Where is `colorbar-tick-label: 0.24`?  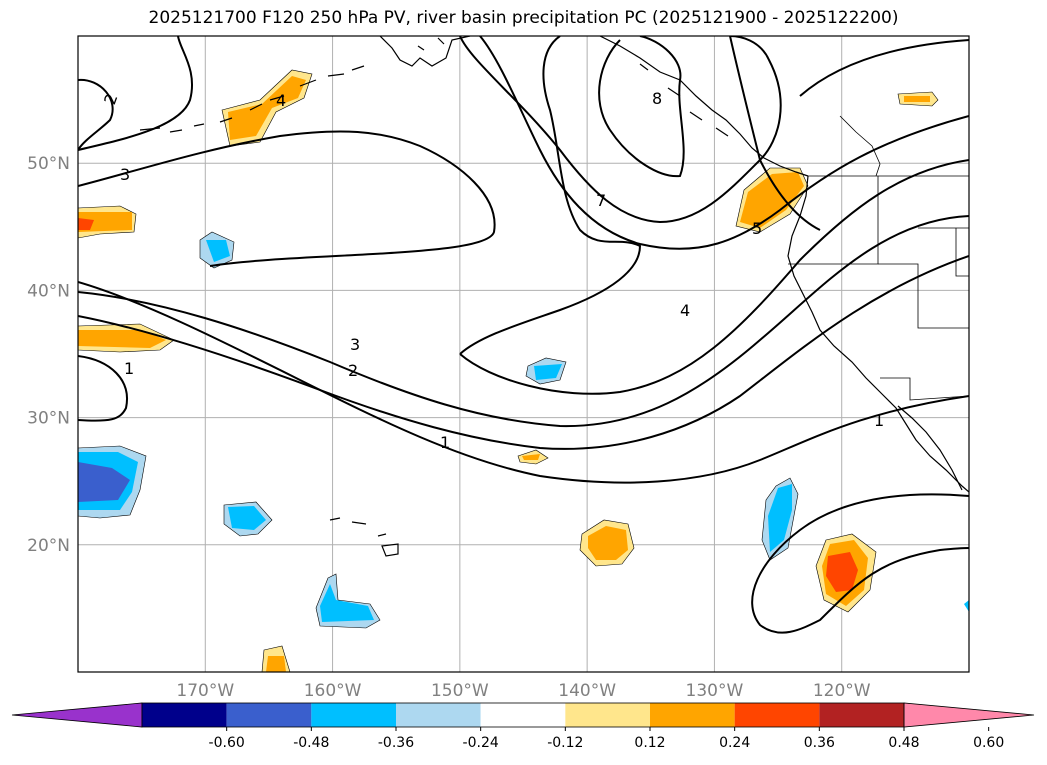
colorbar-tick-label: 0.24 is located at coordinates (734, 743).